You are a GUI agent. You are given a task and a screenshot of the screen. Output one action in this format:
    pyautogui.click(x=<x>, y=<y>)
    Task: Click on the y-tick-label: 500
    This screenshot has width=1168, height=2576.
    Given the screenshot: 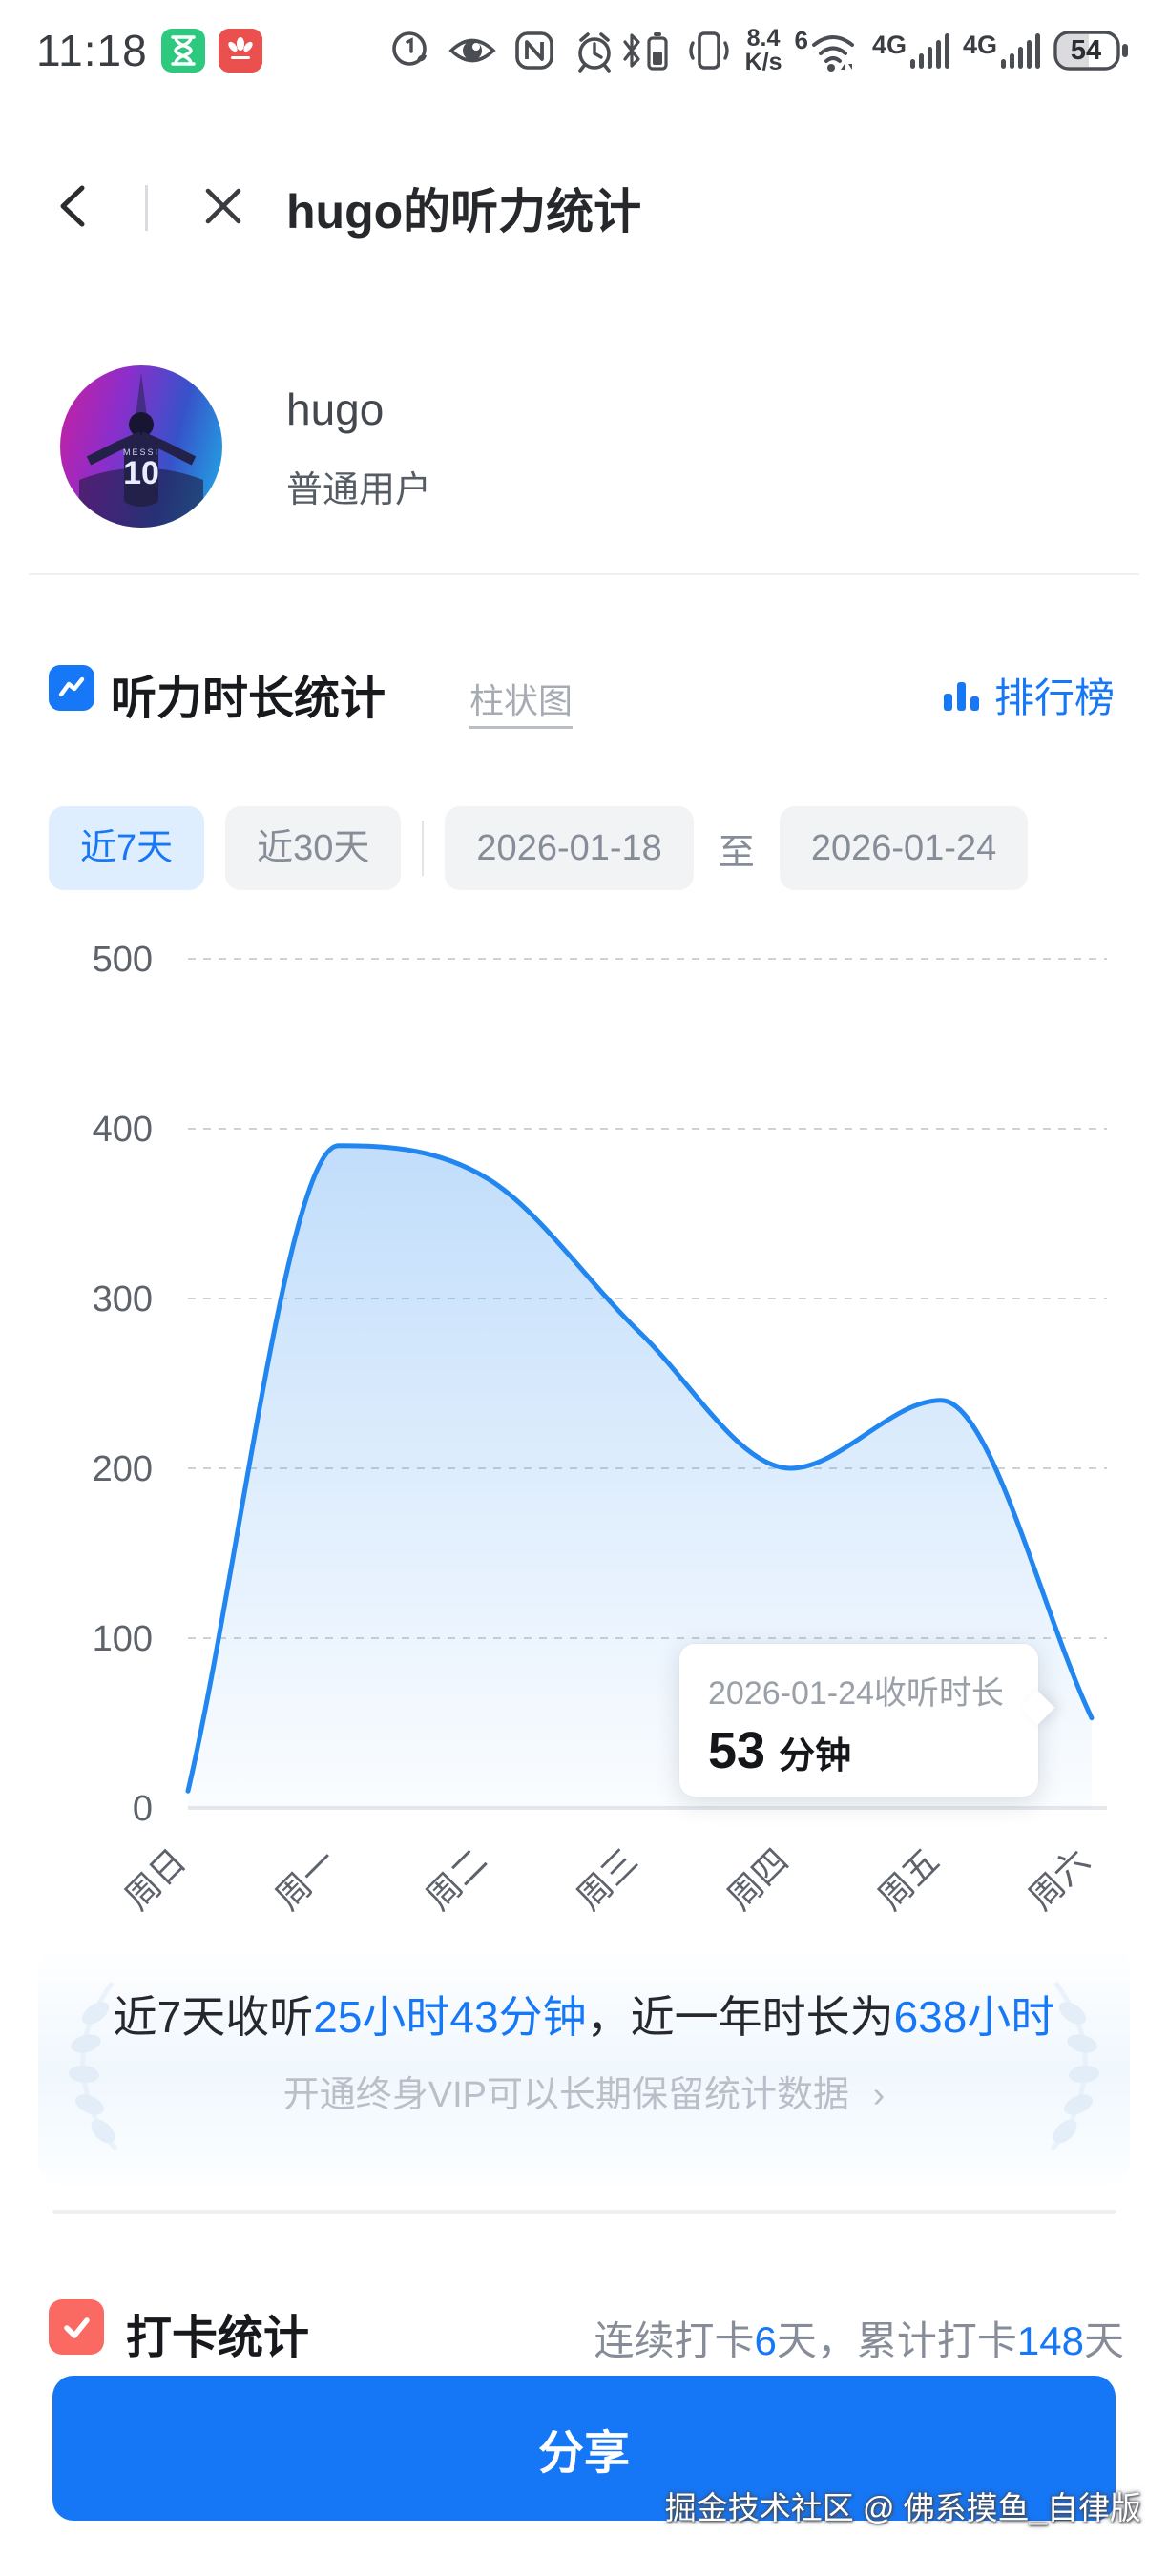 What is the action you would take?
    pyautogui.click(x=123, y=960)
    